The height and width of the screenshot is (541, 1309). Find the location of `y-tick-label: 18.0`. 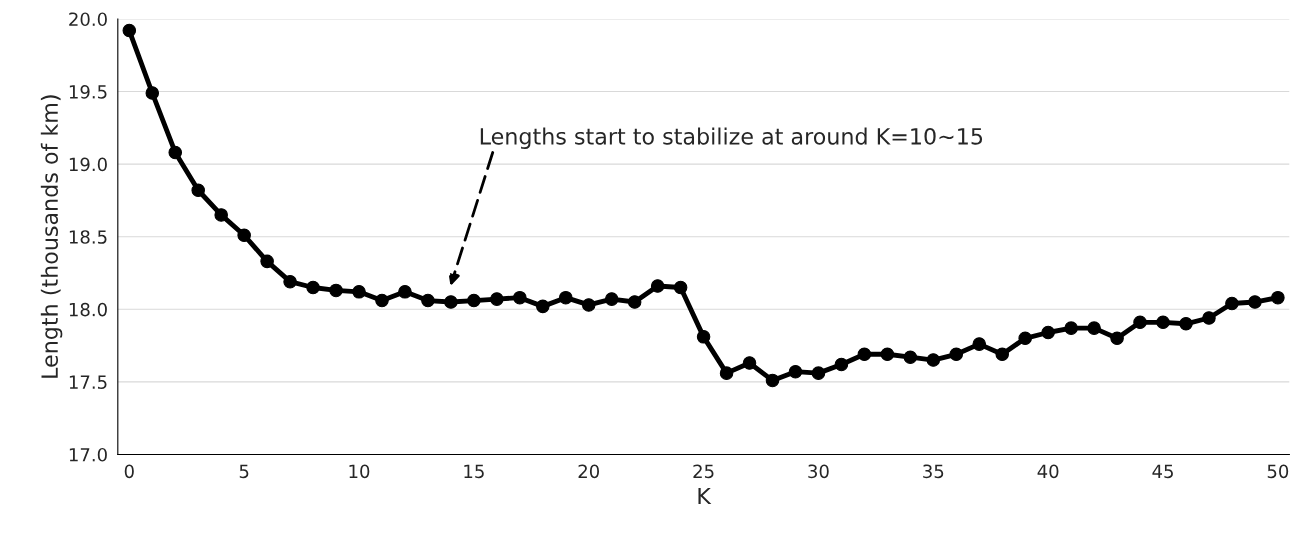

y-tick-label: 18.0 is located at coordinates (88, 309).